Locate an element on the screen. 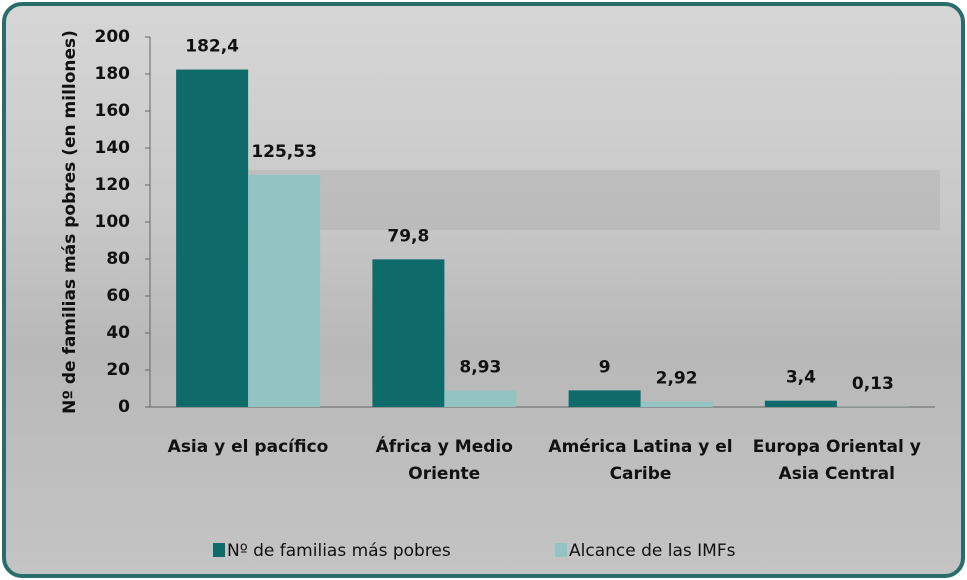 This screenshot has width=967, height=580. y-tick-label: 180 is located at coordinates (113, 74).